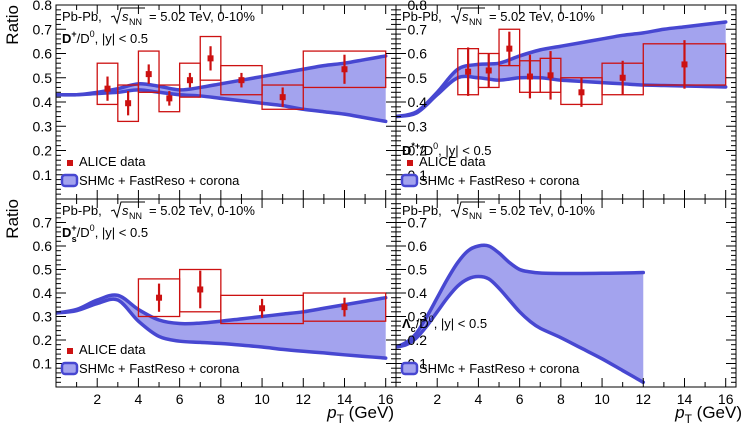 The image size is (747, 436). I want to click on x-tick-label: 14, so click(685, 399).